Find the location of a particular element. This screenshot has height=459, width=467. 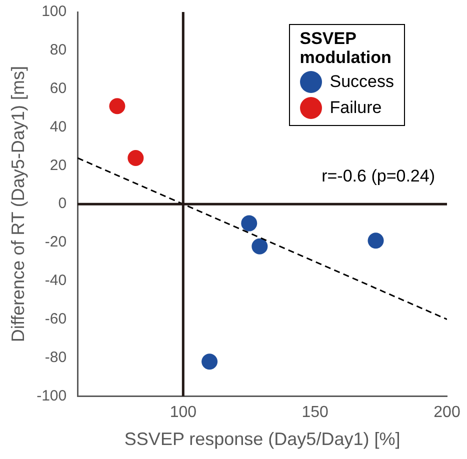

x-tick-label: 200 is located at coordinates (447, 413).